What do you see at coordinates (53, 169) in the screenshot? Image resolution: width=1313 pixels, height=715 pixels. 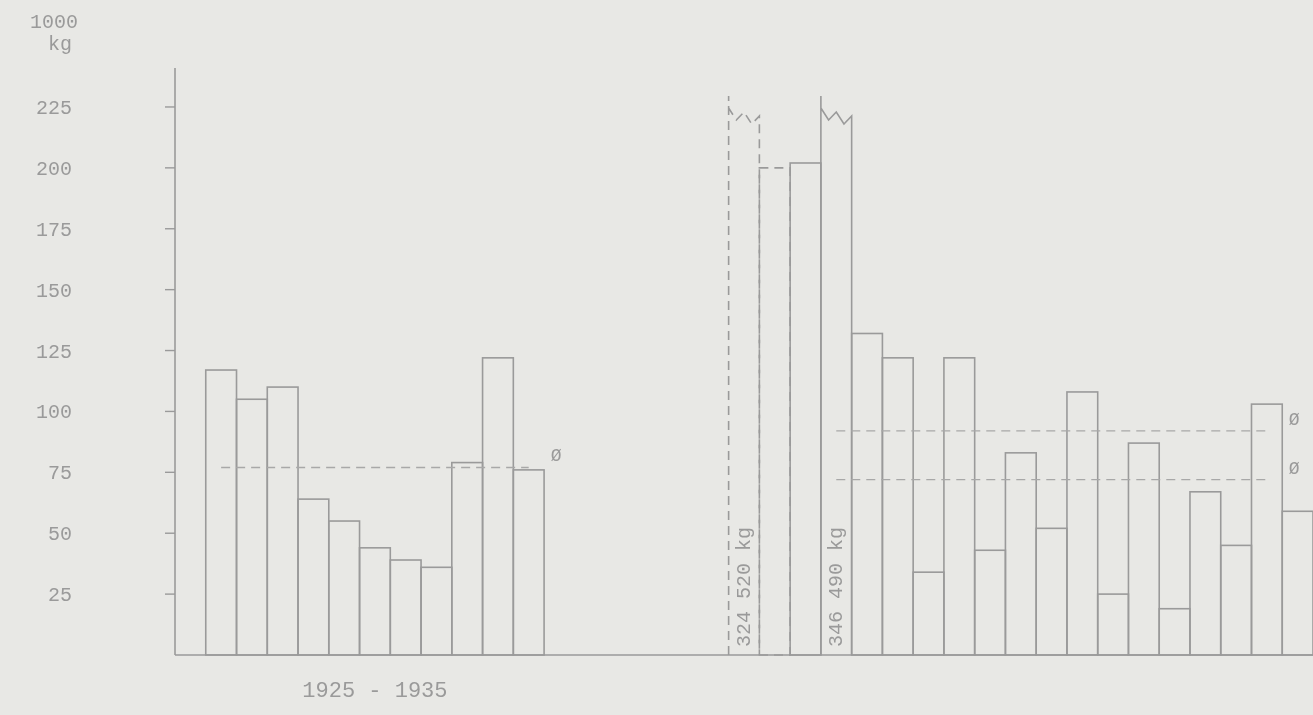 I see `y-tick-label: 200` at bounding box center [53, 169].